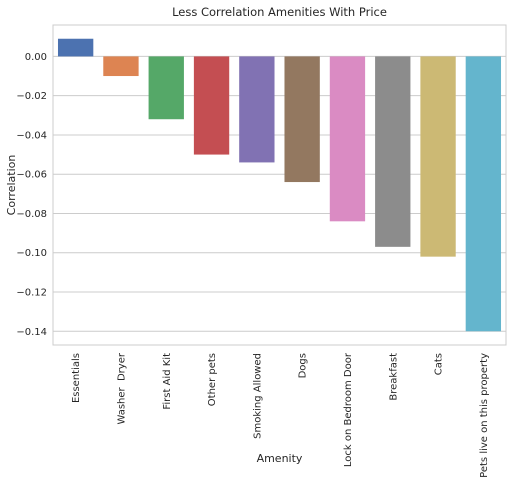  I want to click on x-tick-label: Breakfast, so click(393, 377).